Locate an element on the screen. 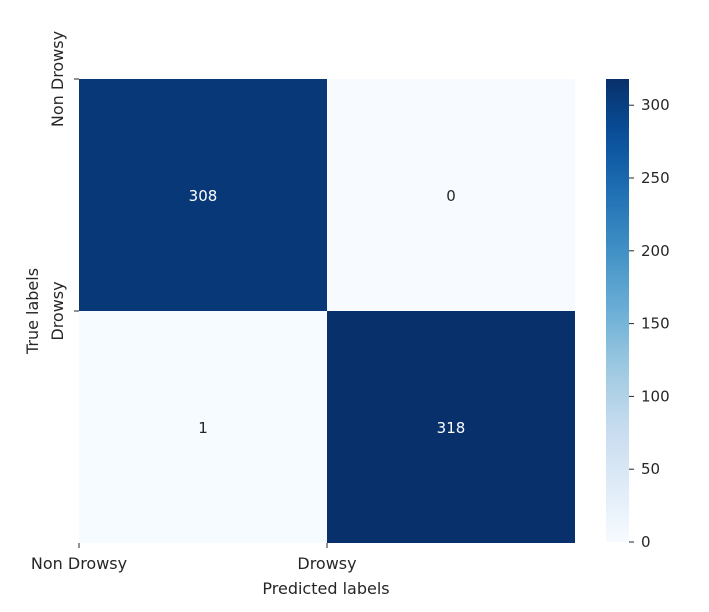  cell-value-0-1: 0 is located at coordinates (451, 196).